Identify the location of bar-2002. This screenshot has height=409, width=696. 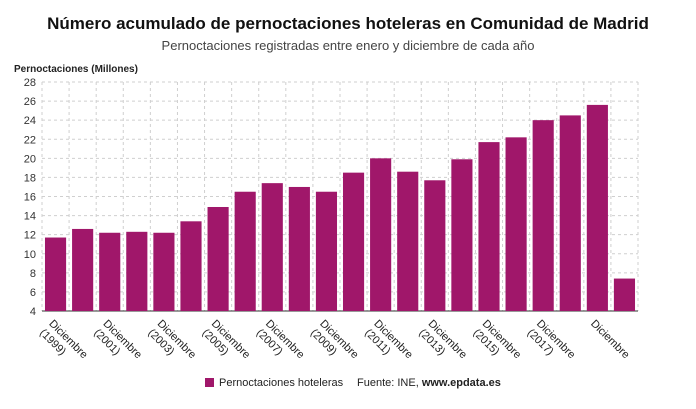
(137, 271).